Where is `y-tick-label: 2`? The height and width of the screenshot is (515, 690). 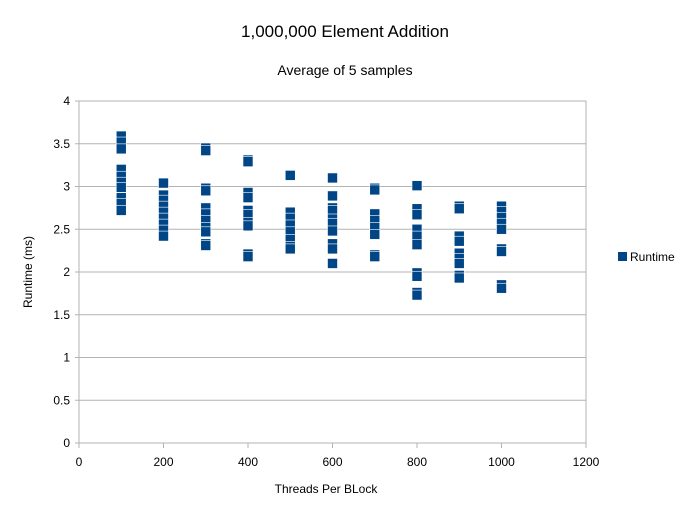 y-tick-label: 2 is located at coordinates (66, 272).